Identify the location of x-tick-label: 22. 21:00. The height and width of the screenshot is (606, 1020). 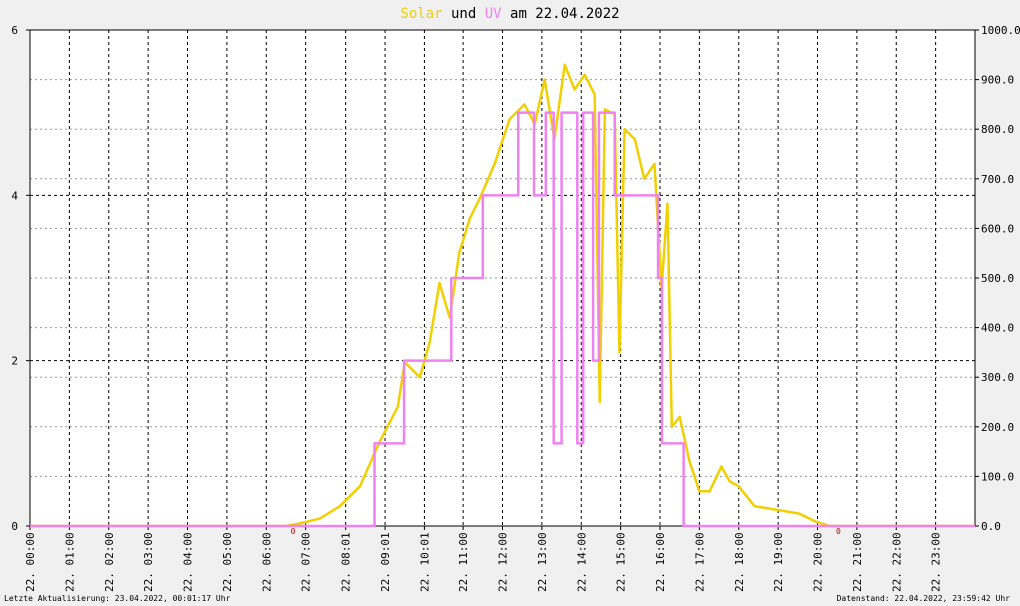
(857, 562).